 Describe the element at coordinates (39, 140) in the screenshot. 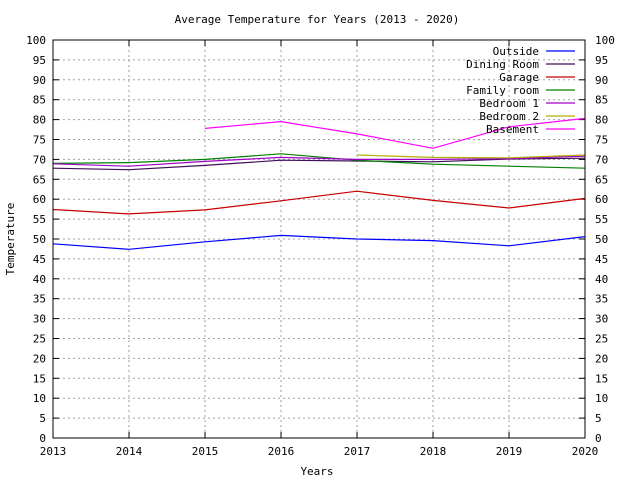

I see `y-tick-label: 75` at that location.